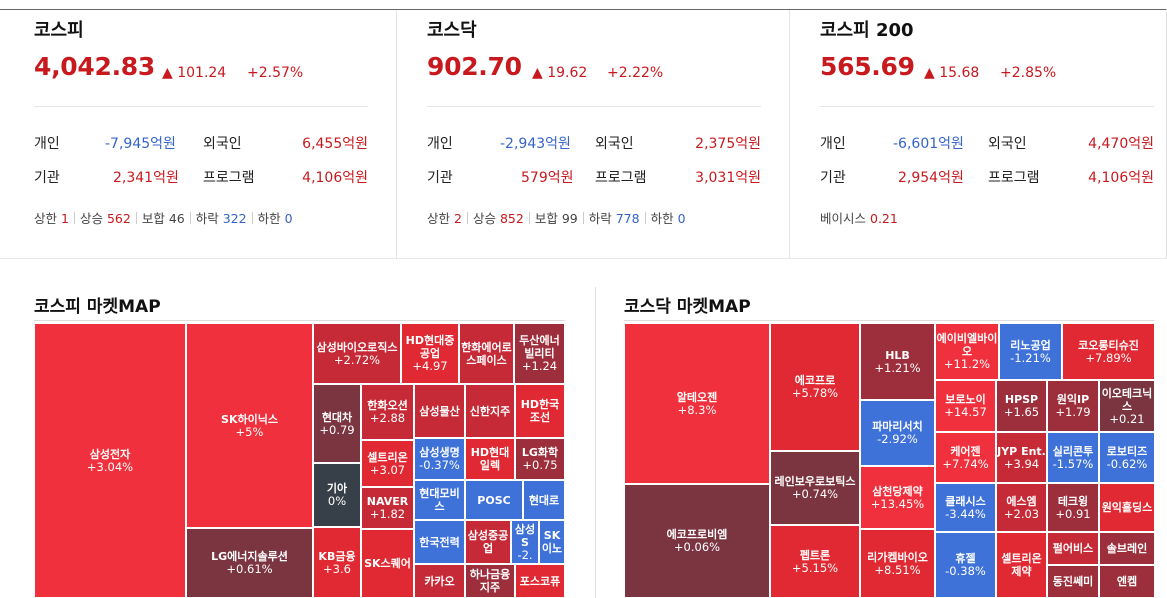 This screenshot has height=598, width=1167. What do you see at coordinates (335, 178) in the screenshot?
I see `investor-value: 4,106억원` at bounding box center [335, 178].